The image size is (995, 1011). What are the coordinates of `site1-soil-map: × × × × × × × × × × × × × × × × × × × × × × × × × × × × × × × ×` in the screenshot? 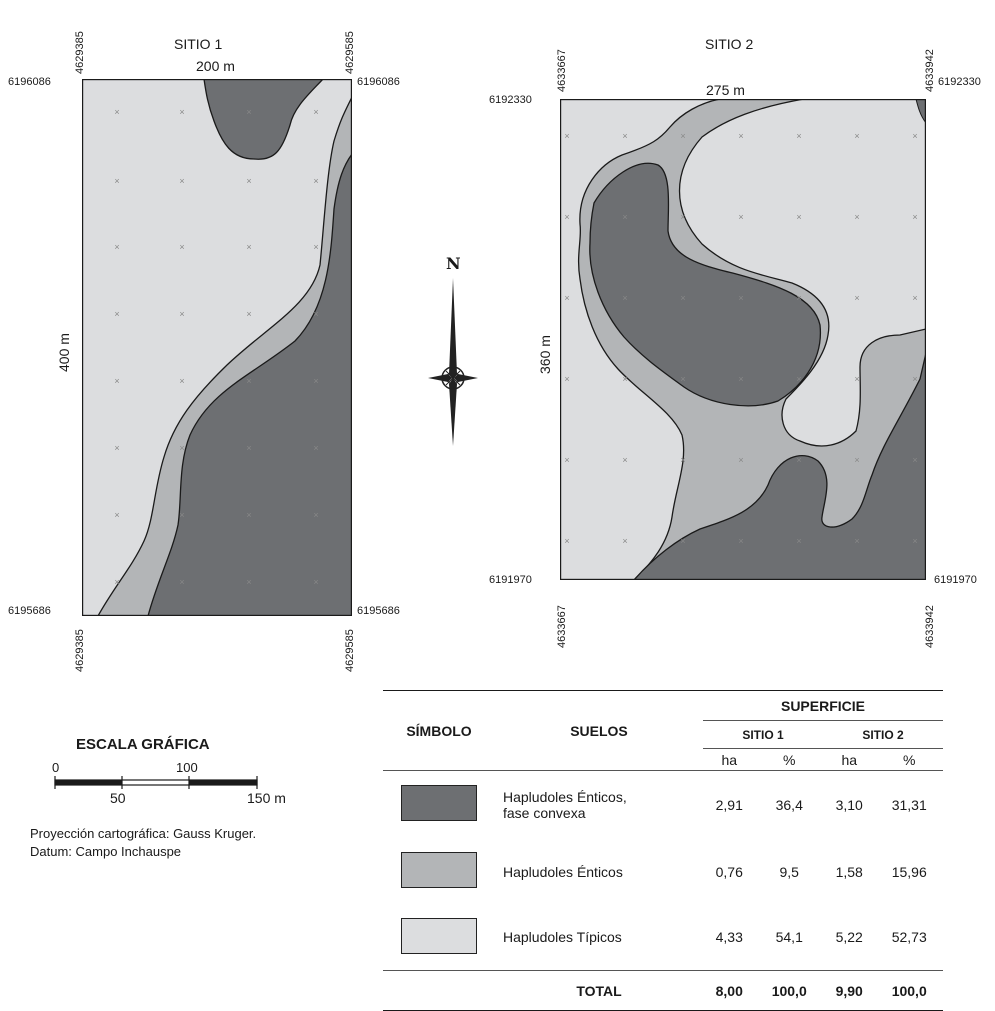 It's located at (217, 347).